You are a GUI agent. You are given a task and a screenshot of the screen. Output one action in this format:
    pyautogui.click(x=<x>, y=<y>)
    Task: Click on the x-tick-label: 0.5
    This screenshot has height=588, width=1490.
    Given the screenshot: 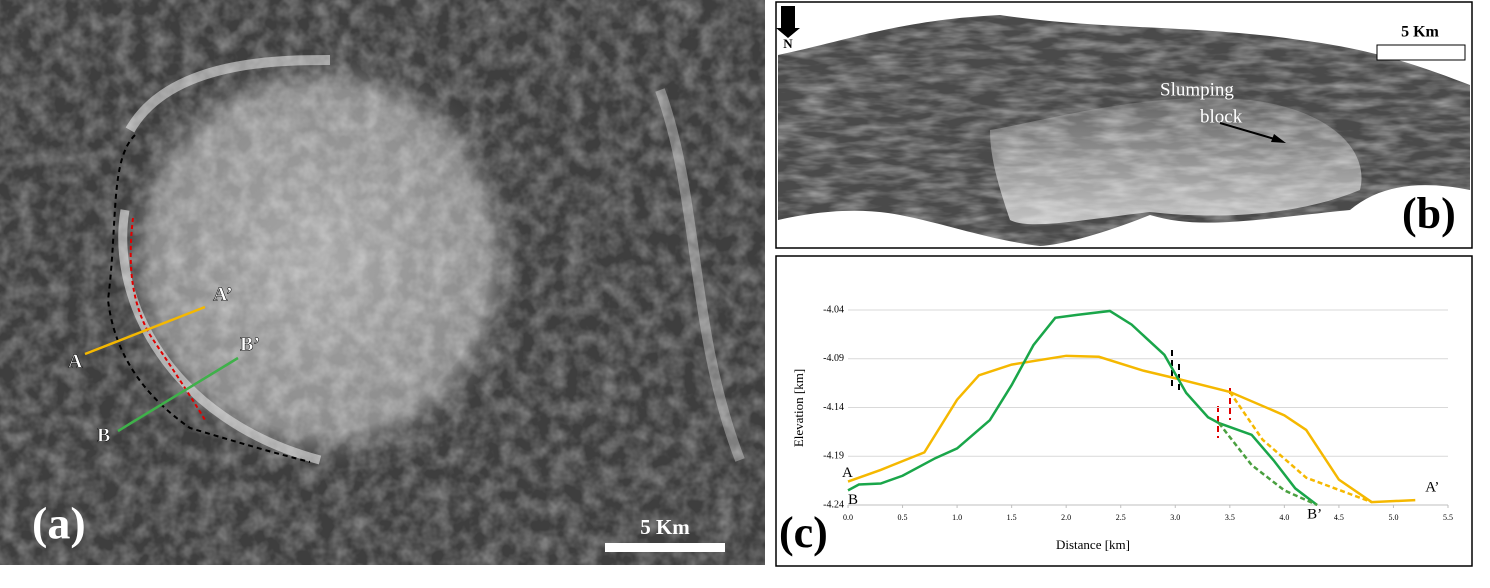 What is the action you would take?
    pyautogui.click(x=903, y=517)
    